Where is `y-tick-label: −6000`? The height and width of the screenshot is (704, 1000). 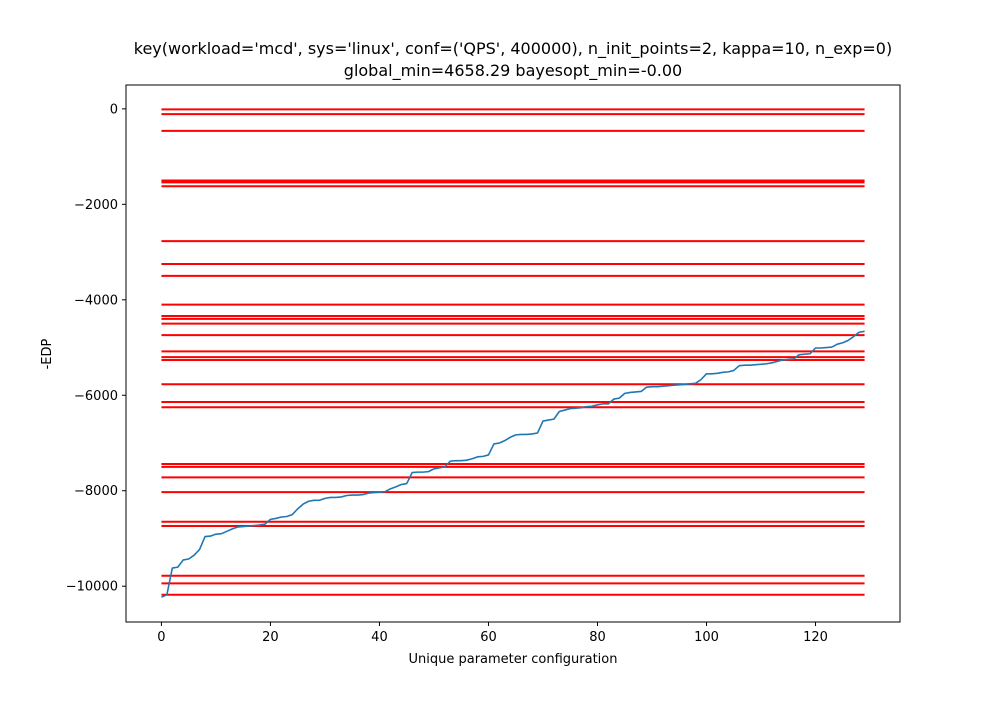 y-tick-label: −6000 is located at coordinates (96, 396).